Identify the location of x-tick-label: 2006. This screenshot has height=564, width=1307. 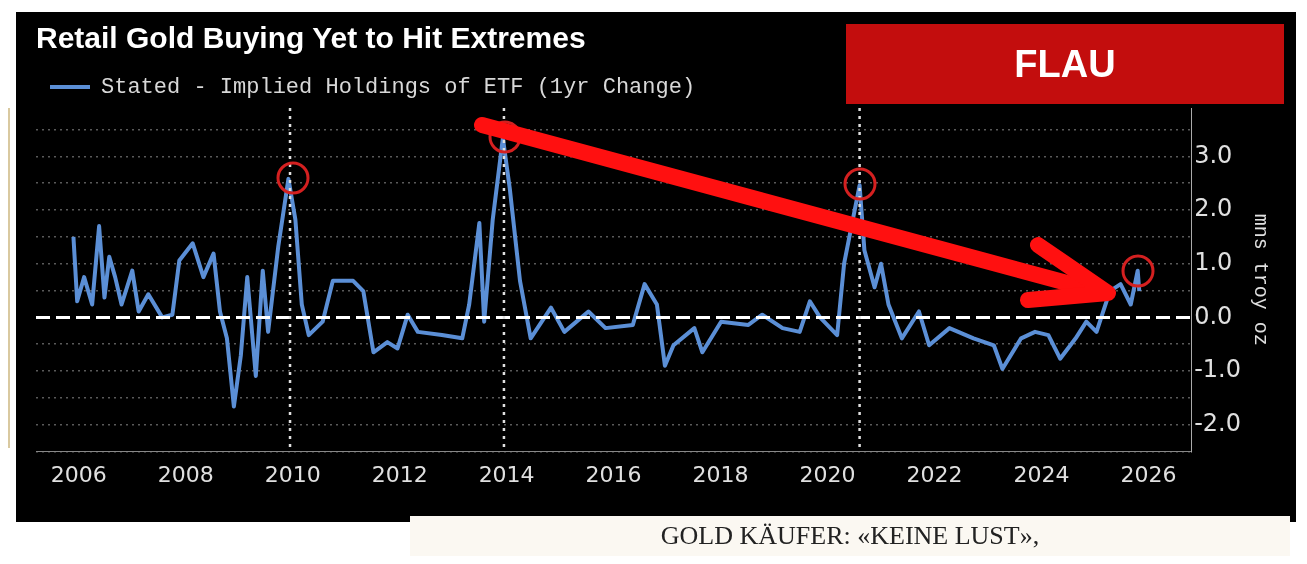
(78, 474).